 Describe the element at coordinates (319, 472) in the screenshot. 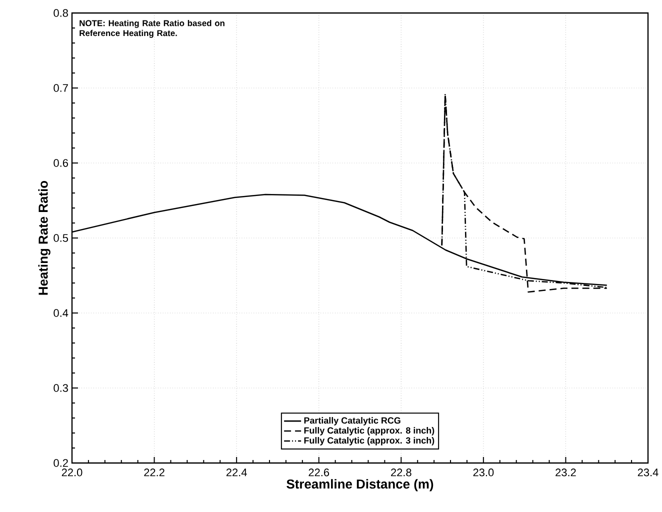

I see `x-tick-label: 22.6` at that location.